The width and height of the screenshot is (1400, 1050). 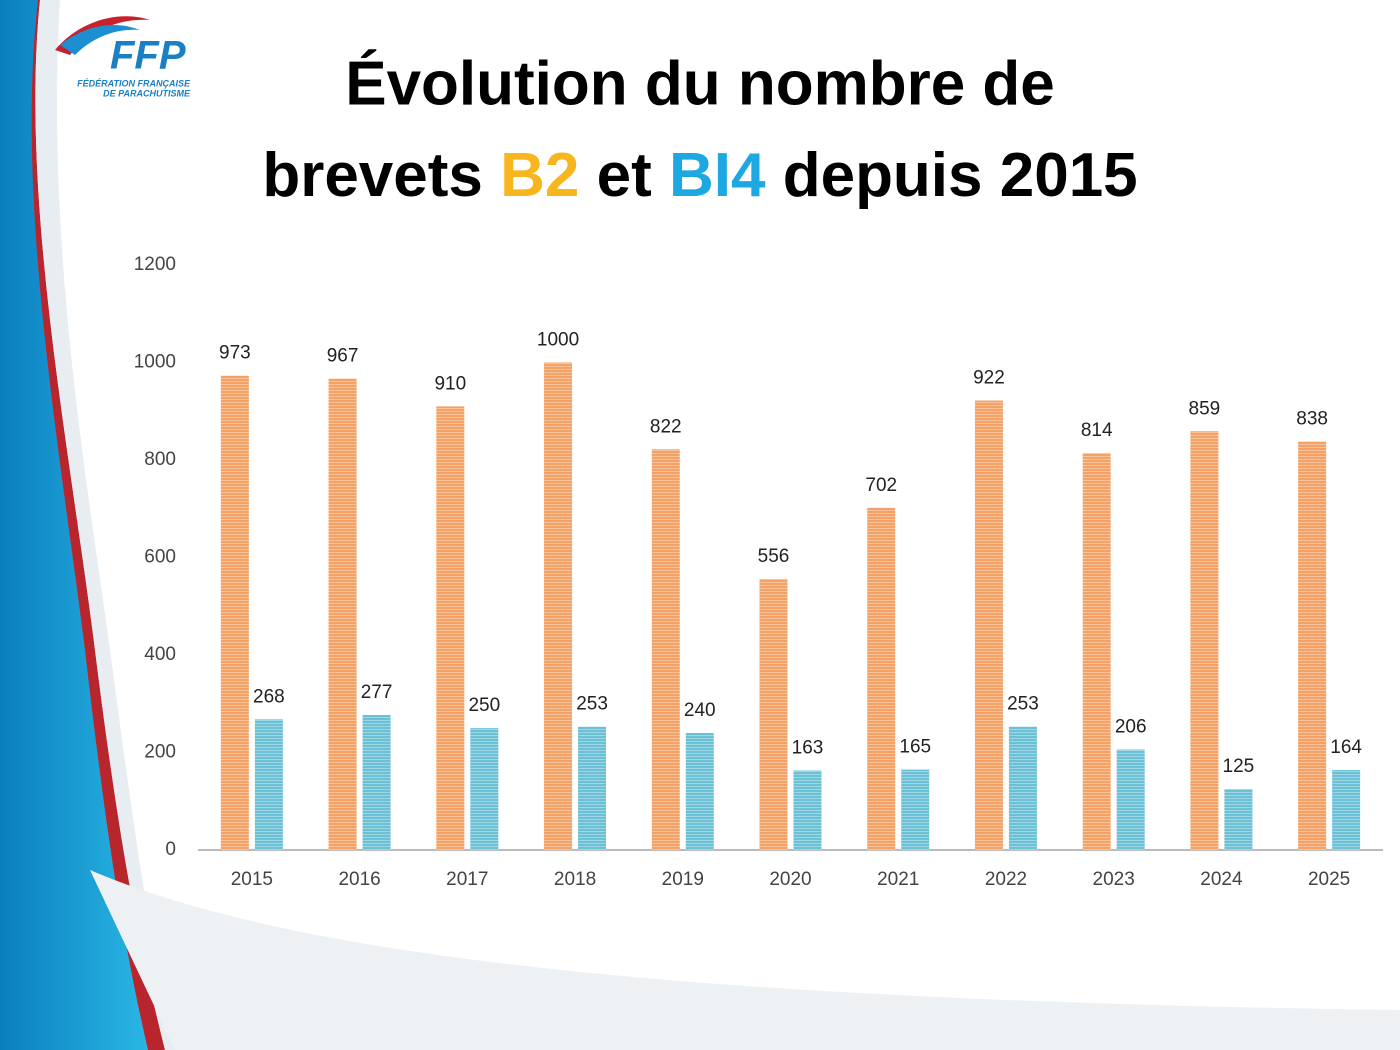 What do you see at coordinates (155, 264) in the screenshot?
I see `y-tick-label: 1200` at bounding box center [155, 264].